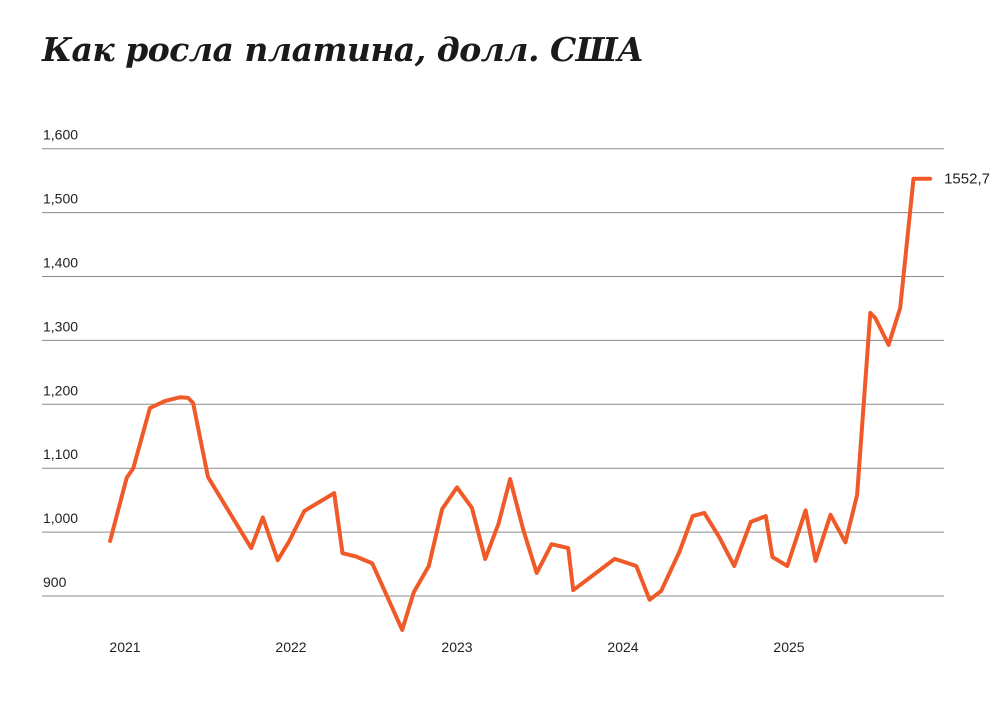 The width and height of the screenshot is (1006, 709). What do you see at coordinates (60, 454) in the screenshot?
I see `y-tick-label: 1,100` at bounding box center [60, 454].